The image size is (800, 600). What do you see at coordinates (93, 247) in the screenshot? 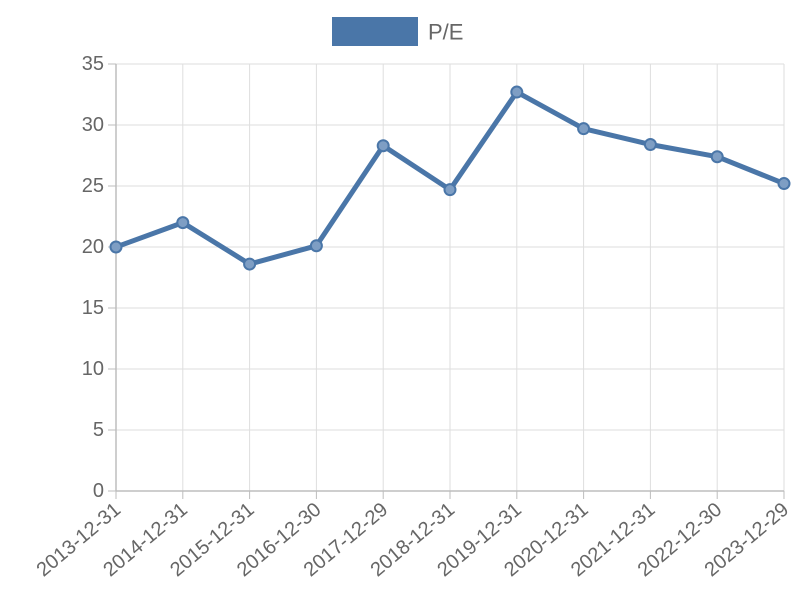
I see `y-tick-label: 20` at bounding box center [93, 247].